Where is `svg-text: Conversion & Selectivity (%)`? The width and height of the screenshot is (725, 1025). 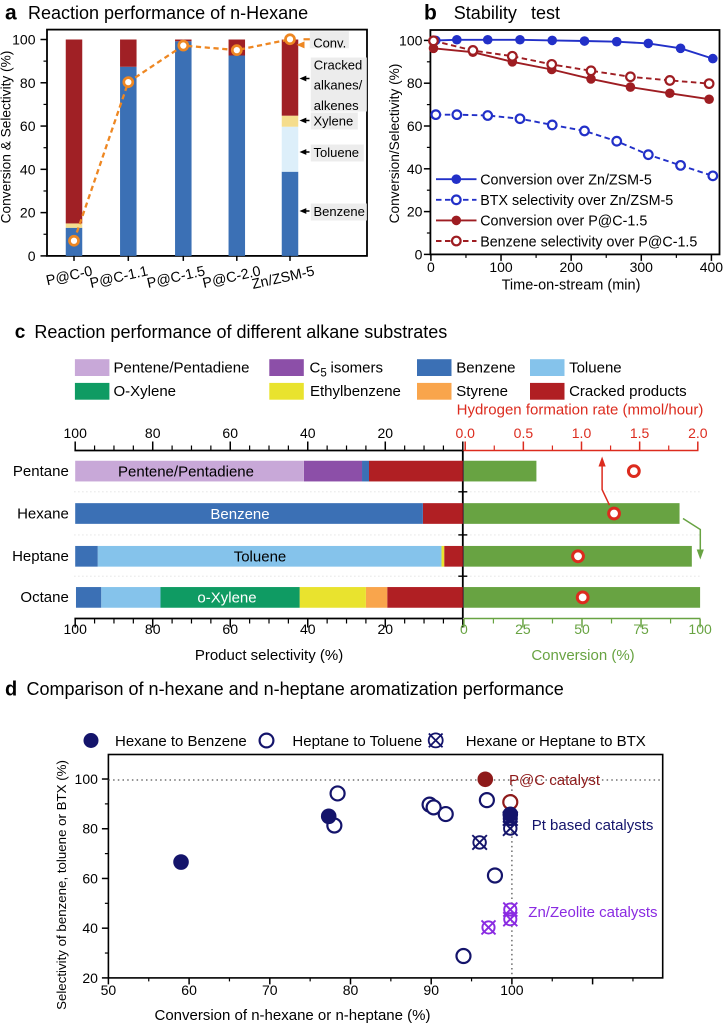 svg-text: Conversion & Selectivity (%) is located at coordinates (7, 137).